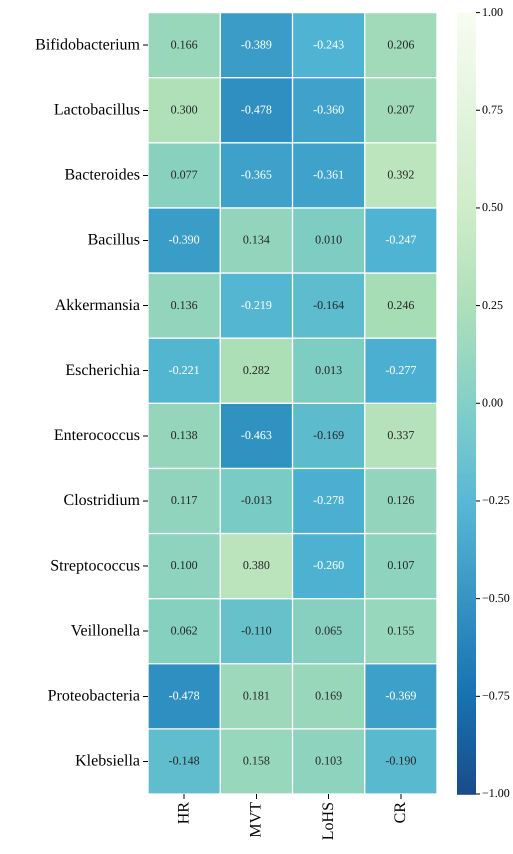  What do you see at coordinates (492, 11) in the screenshot?
I see `color-bar-label: 1.00` at bounding box center [492, 11].